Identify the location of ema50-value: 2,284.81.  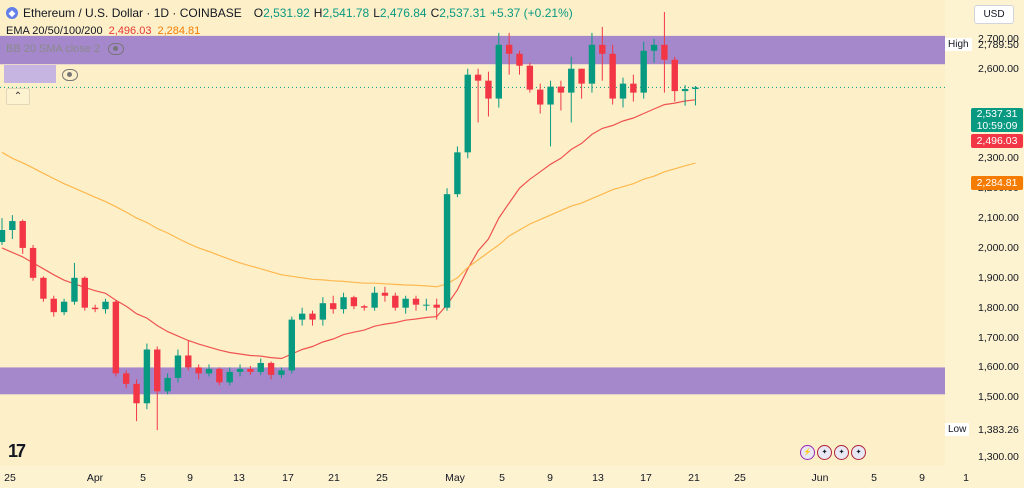
(179, 31).